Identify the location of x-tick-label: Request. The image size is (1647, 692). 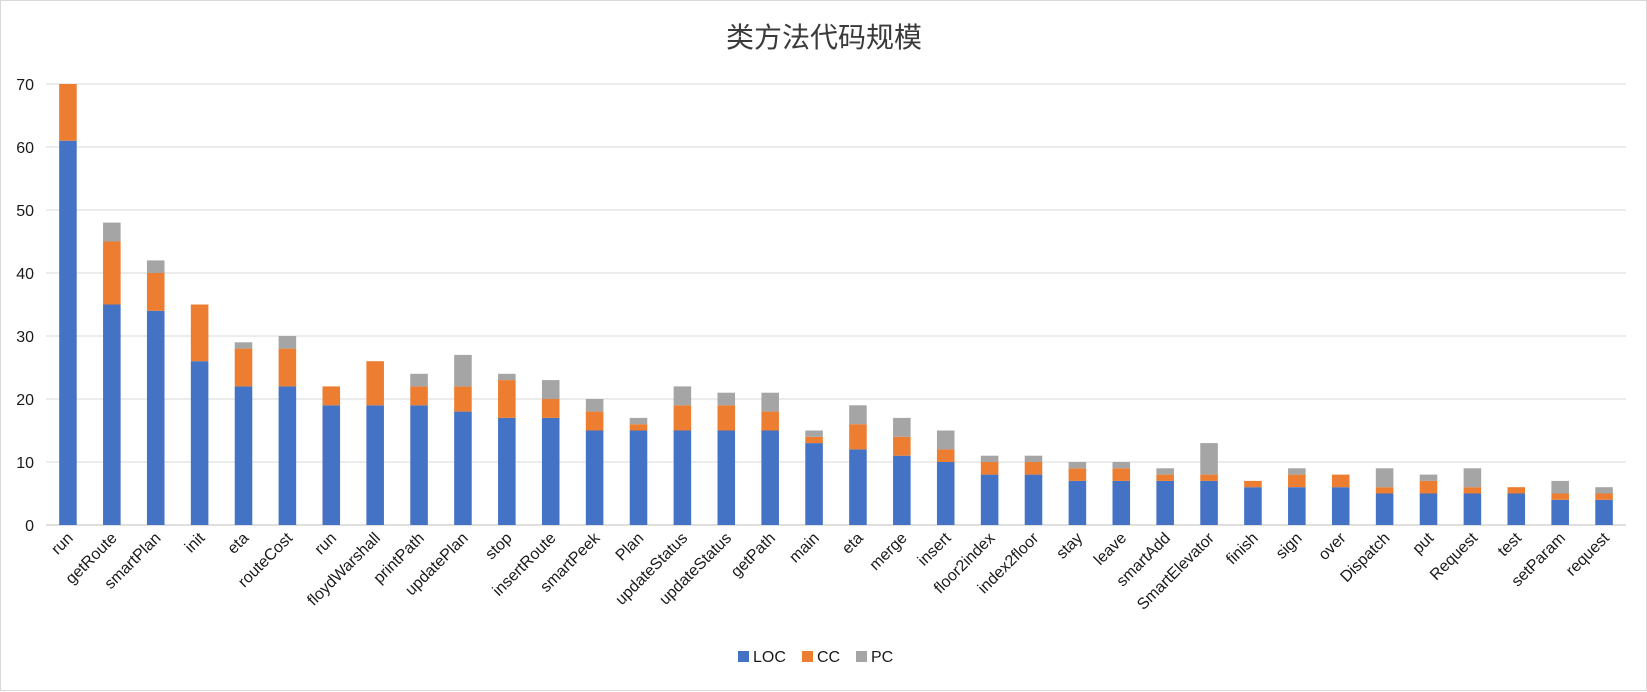
(1454, 556).